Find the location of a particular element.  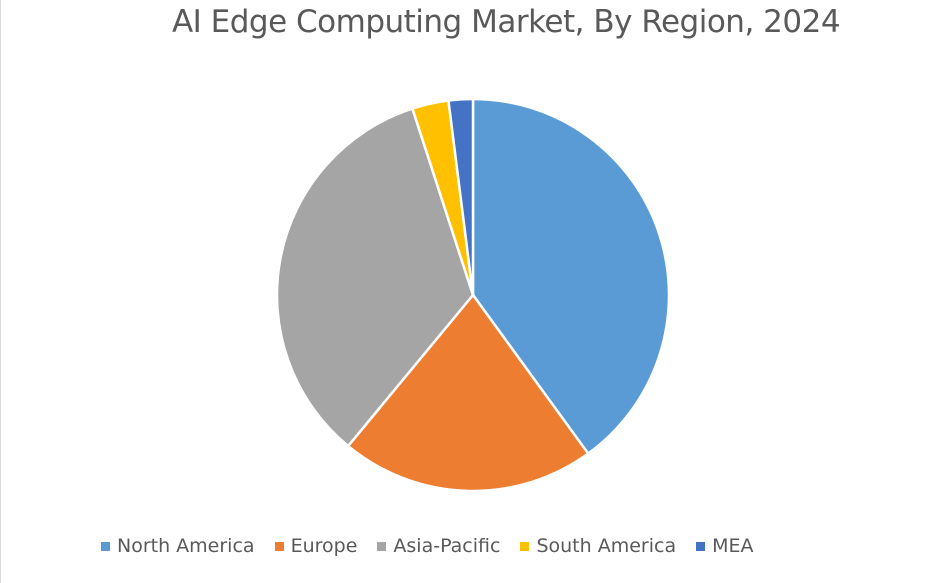

legend-label: Europe is located at coordinates (324, 546).